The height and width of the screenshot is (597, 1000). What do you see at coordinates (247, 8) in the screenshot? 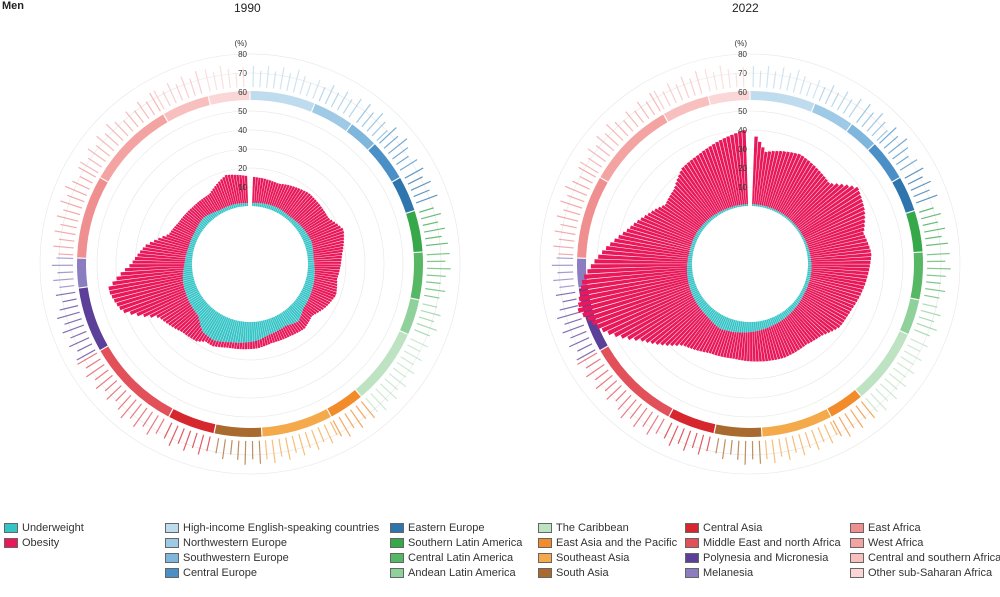
I see `panel-title-1990: 1990` at bounding box center [247, 8].